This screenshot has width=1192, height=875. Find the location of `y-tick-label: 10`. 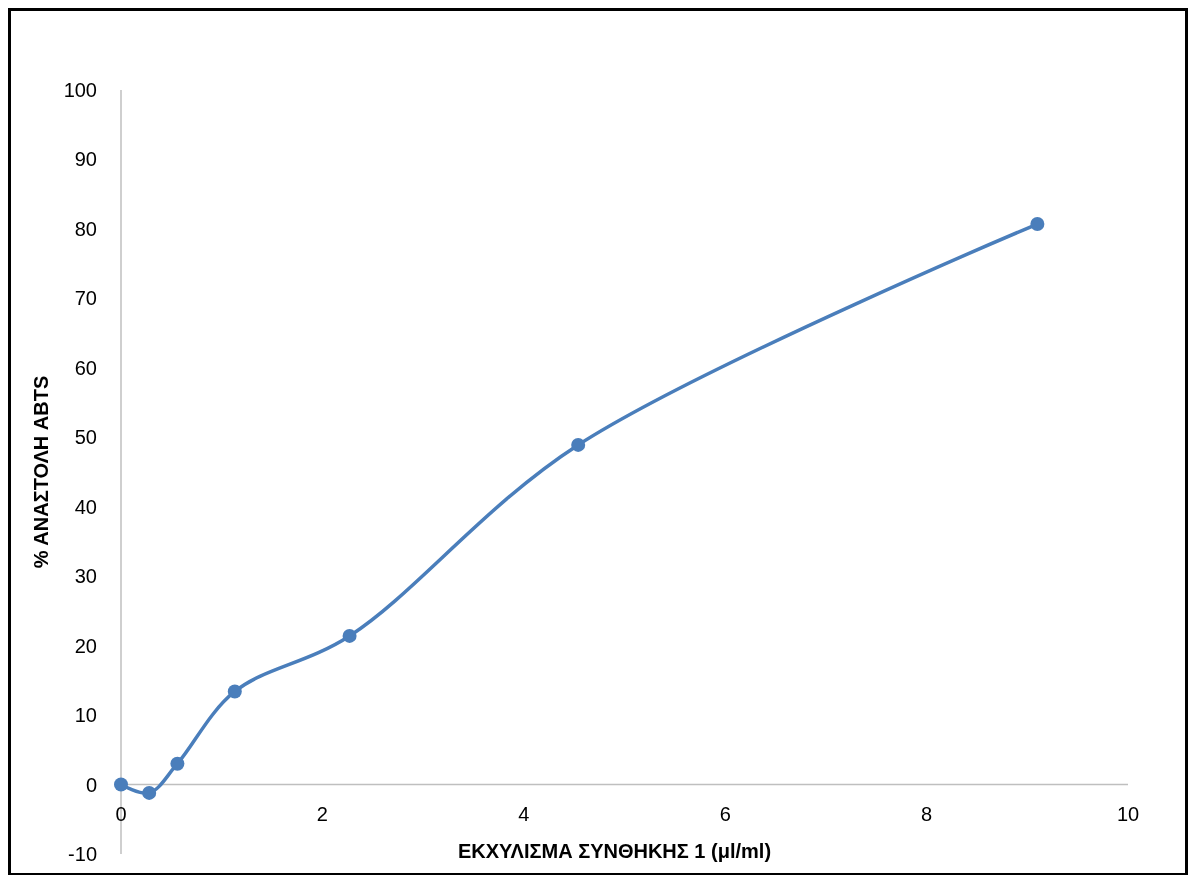

y-tick-label: 10 is located at coordinates (85, 715).